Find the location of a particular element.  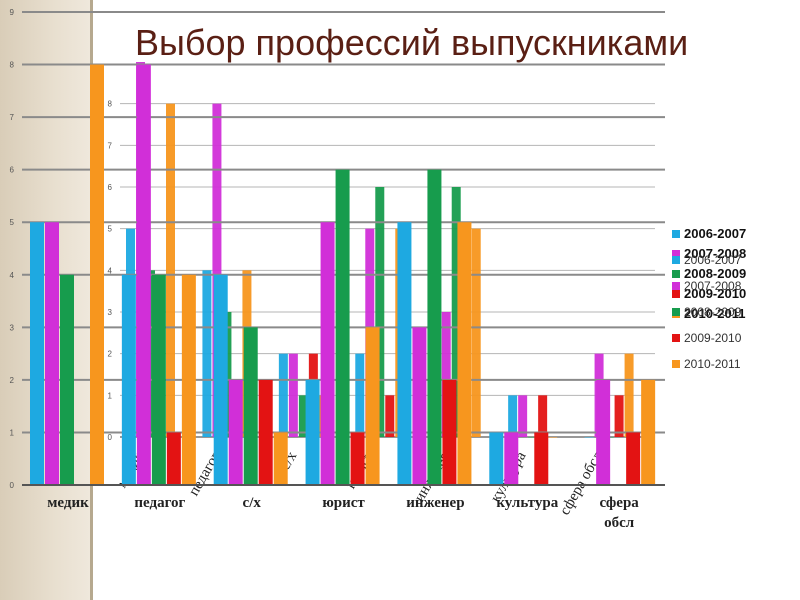

y-tick-label: 8 is located at coordinates (110, 104).